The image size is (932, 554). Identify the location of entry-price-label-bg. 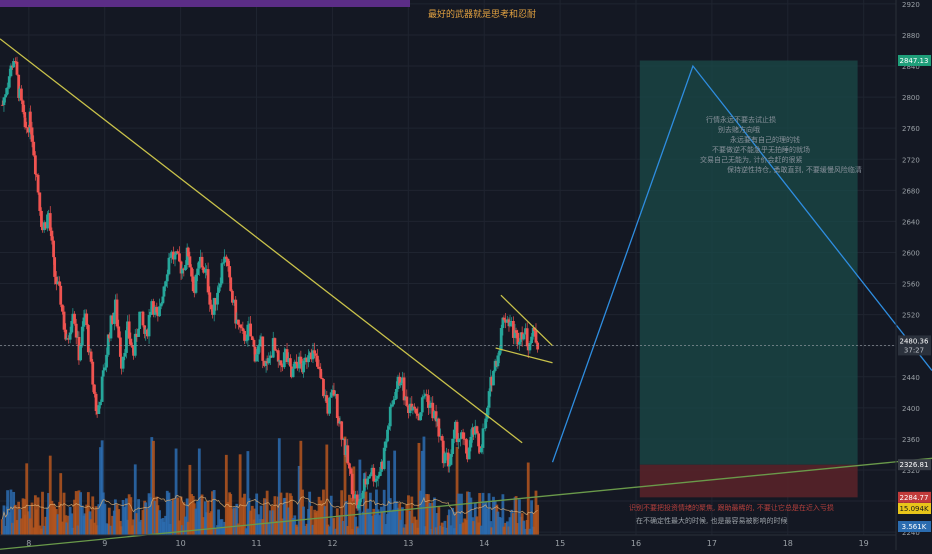
(914, 465).